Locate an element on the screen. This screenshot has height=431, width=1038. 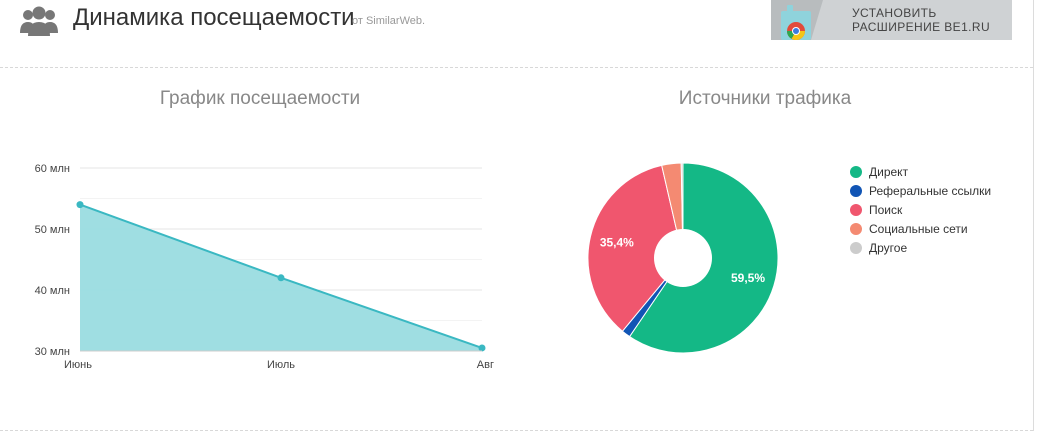
banner-line-2: РАСШИРЕНИЕ BE1.RU is located at coordinates (921, 27).